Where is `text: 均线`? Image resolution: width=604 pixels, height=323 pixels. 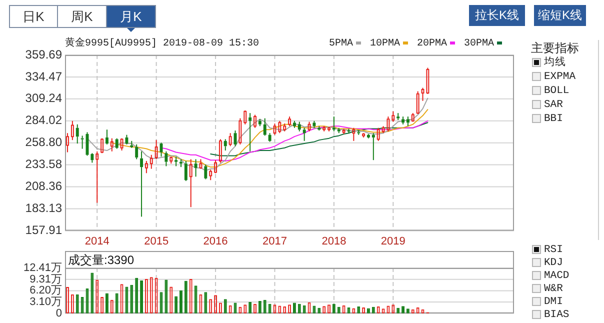
text: 均线 is located at coordinates (555, 63).